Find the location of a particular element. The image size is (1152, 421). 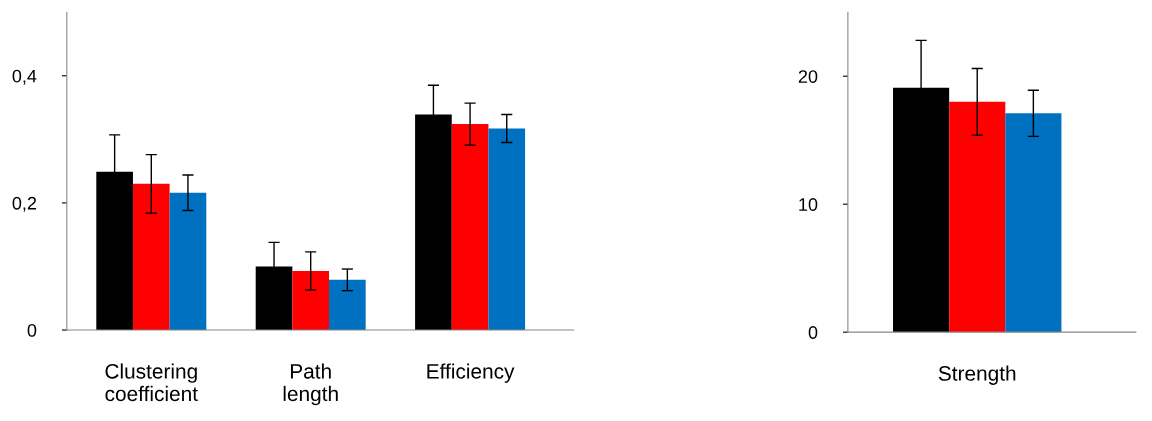

y-tick-label: 0,4 is located at coordinates (24, 77).